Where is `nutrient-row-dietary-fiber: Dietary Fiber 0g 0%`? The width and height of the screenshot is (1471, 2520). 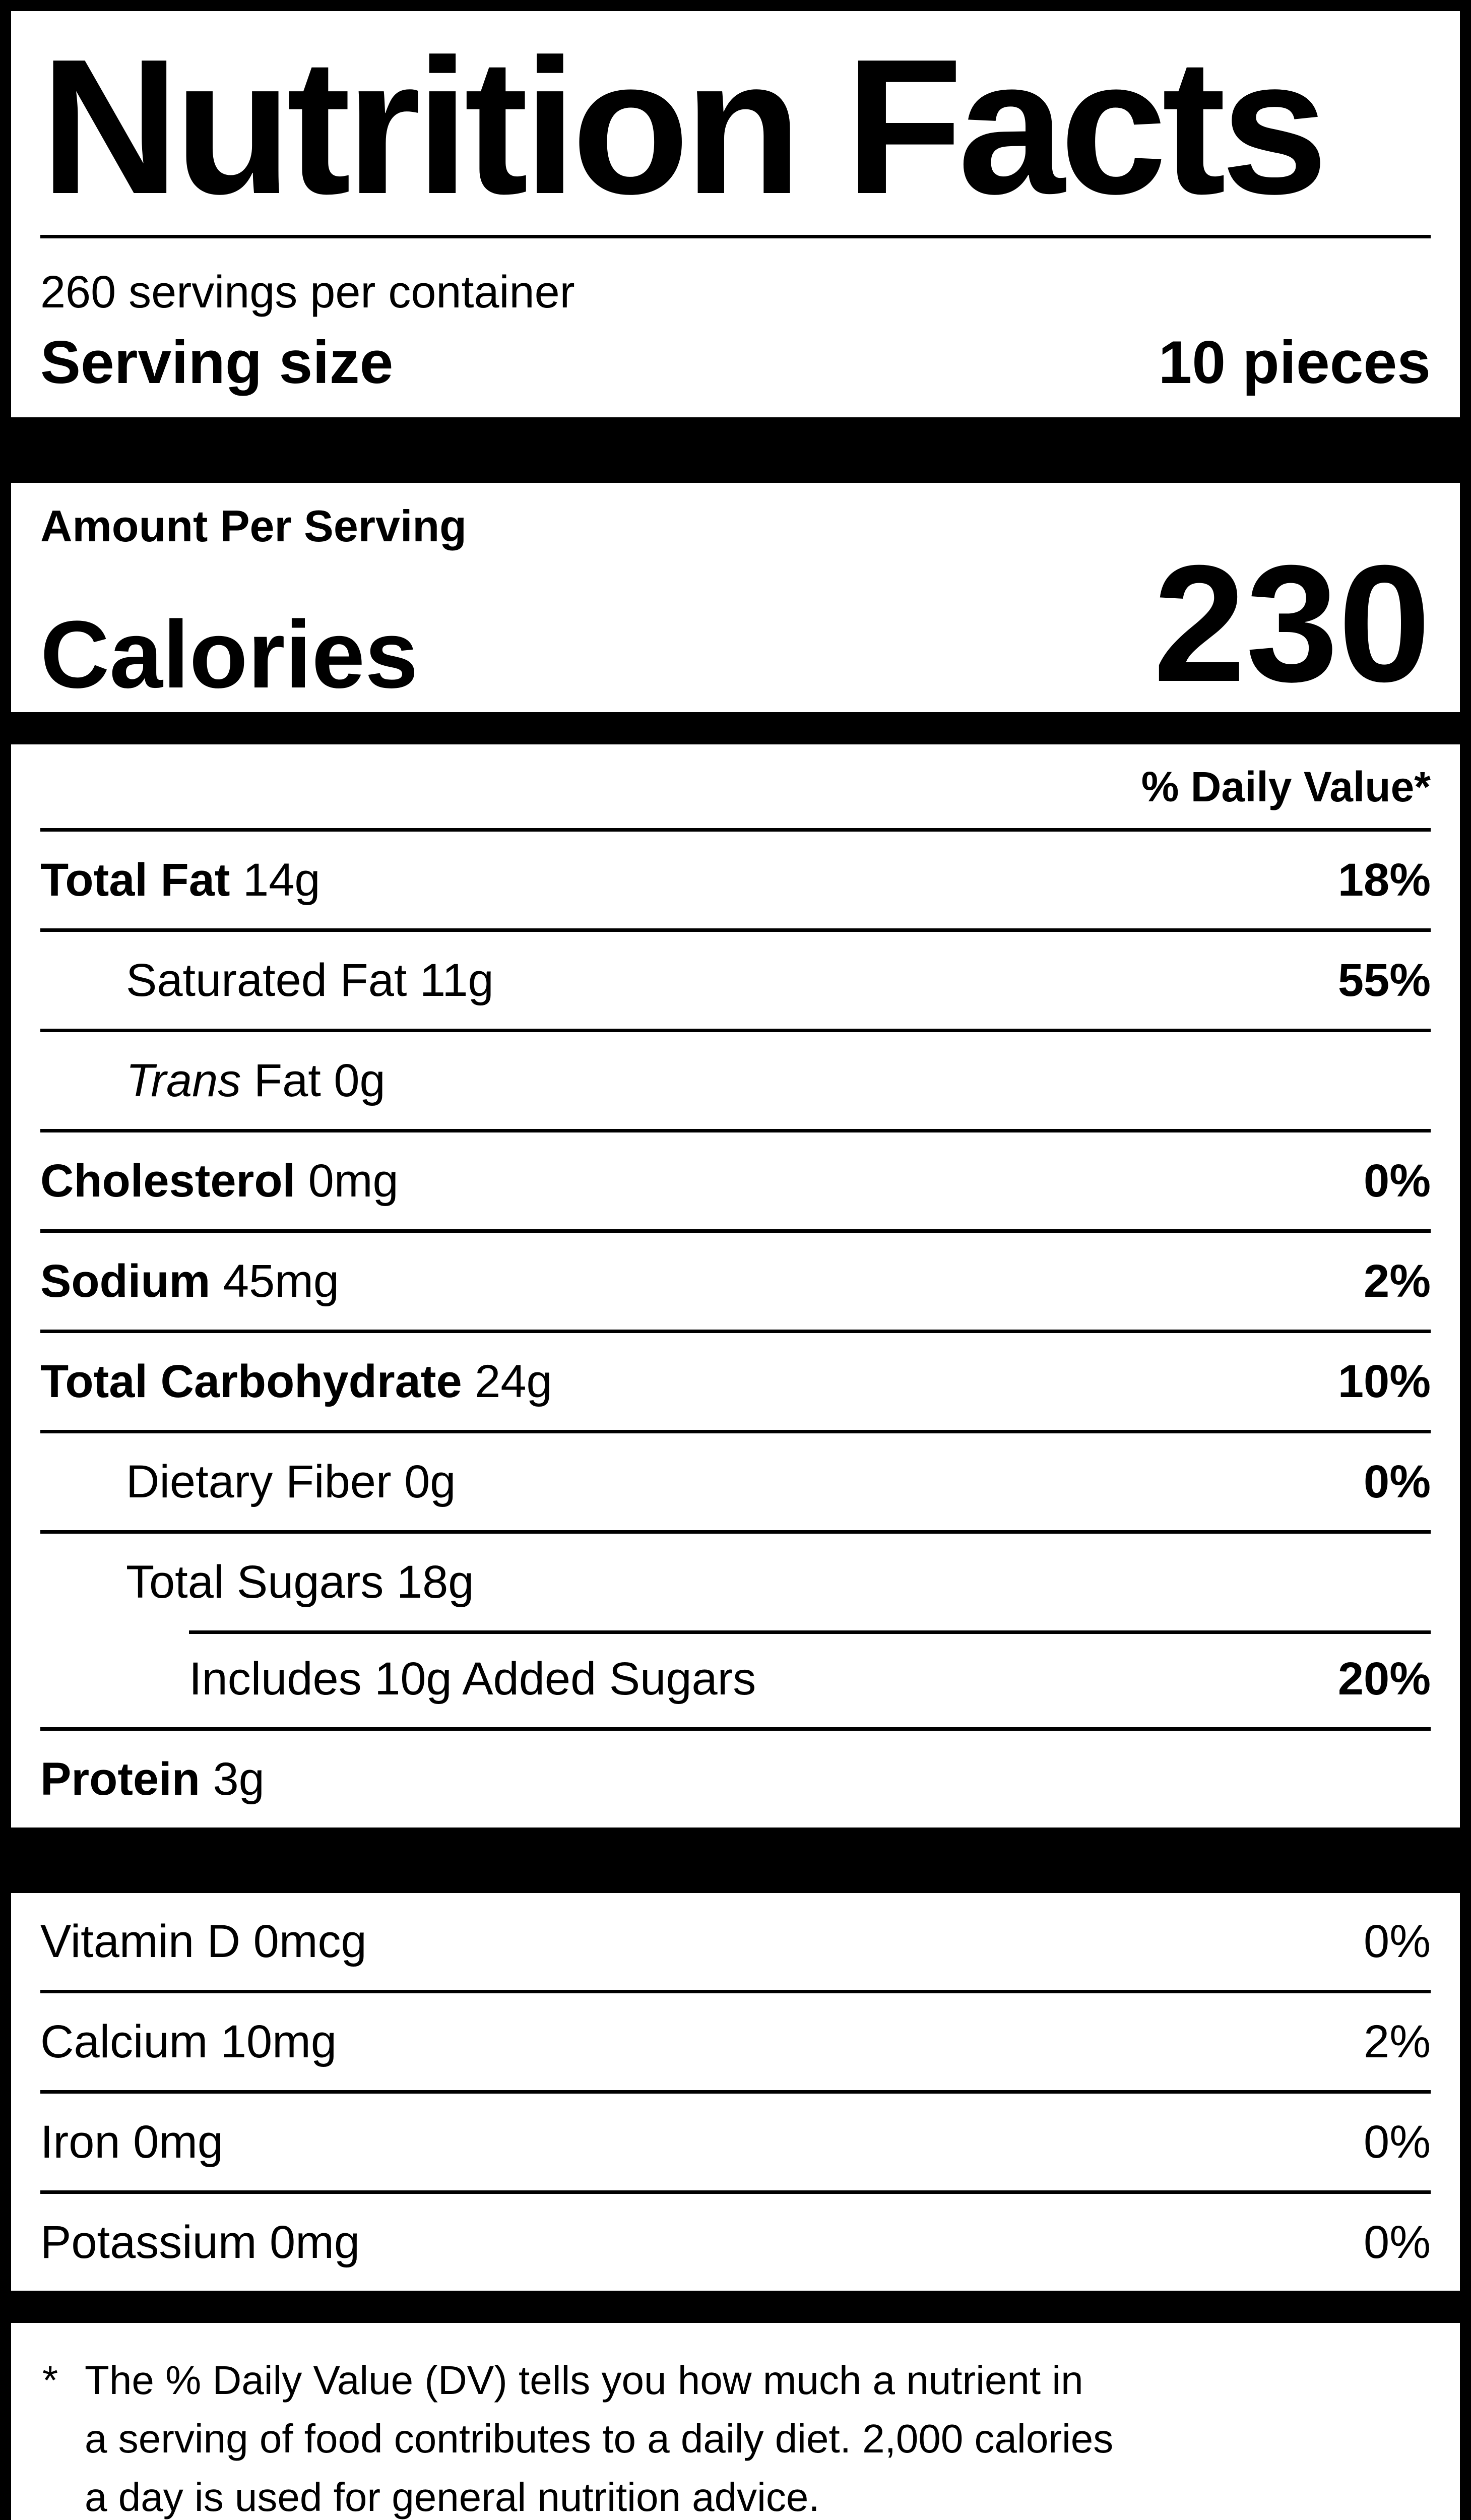 nutrient-row-dietary-fiber: Dietary Fiber 0g 0% is located at coordinates (735, 1480).